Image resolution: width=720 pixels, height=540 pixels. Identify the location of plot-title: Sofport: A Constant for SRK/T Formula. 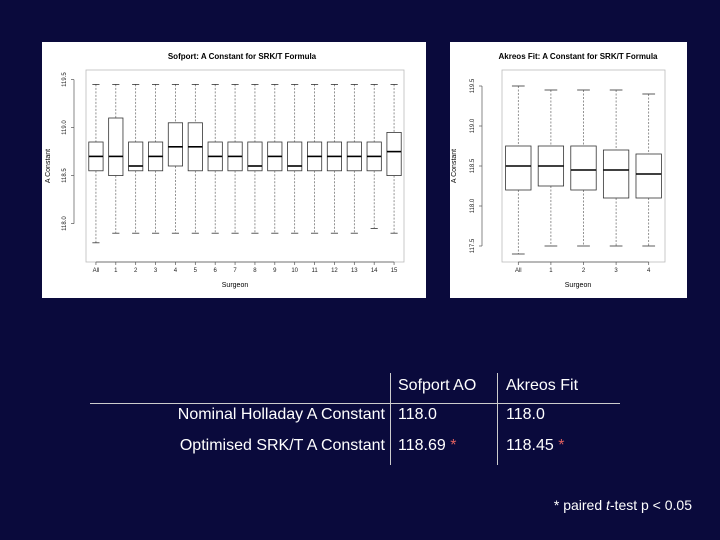
(242, 56).